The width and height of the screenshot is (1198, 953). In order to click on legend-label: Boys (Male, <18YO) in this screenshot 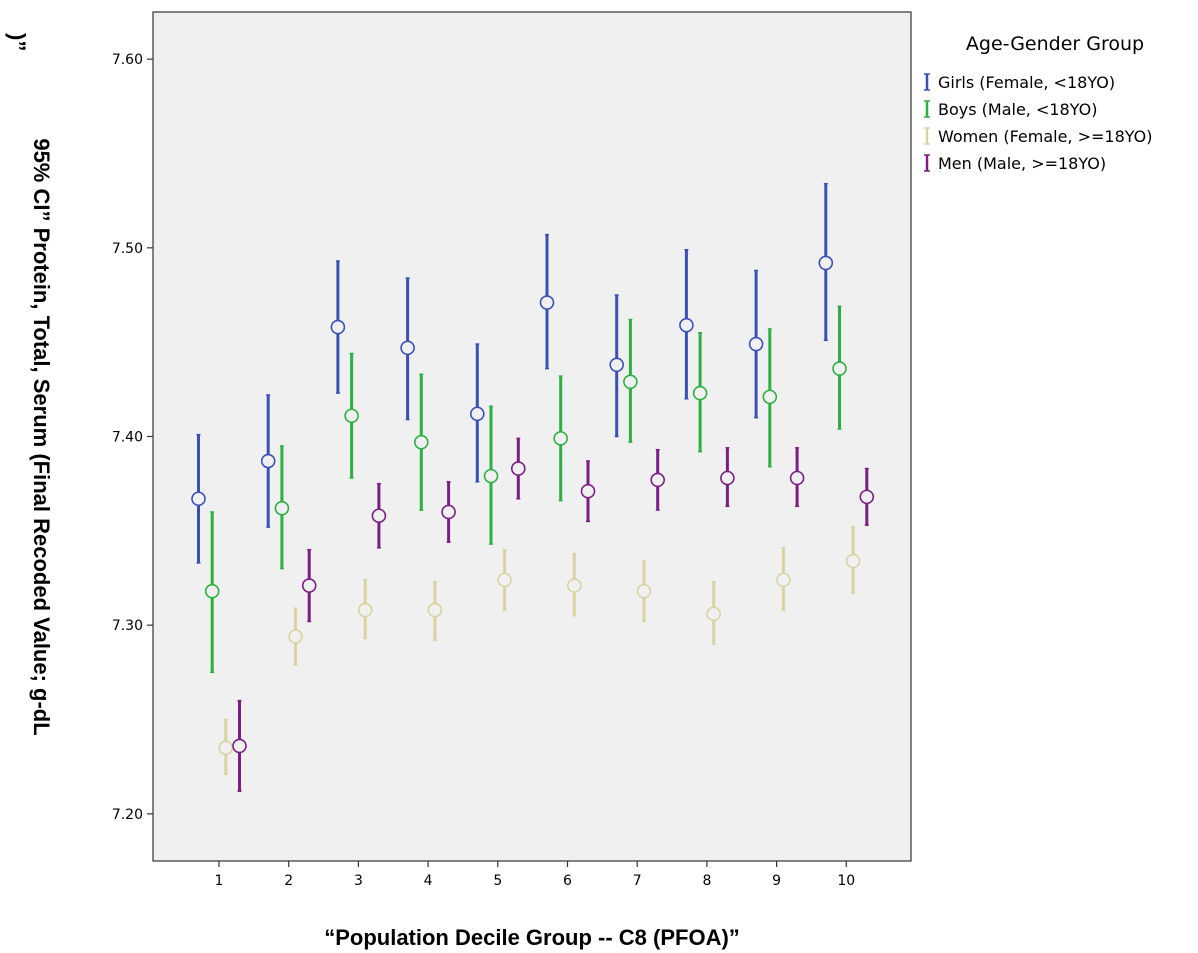, I will do `click(1017, 109)`.